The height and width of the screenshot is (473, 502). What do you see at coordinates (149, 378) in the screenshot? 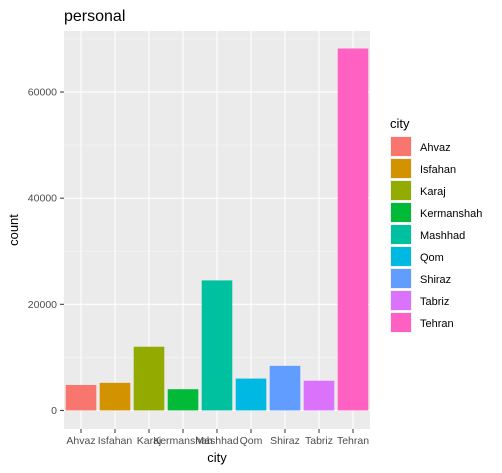
I see `bar-karaj` at bounding box center [149, 378].